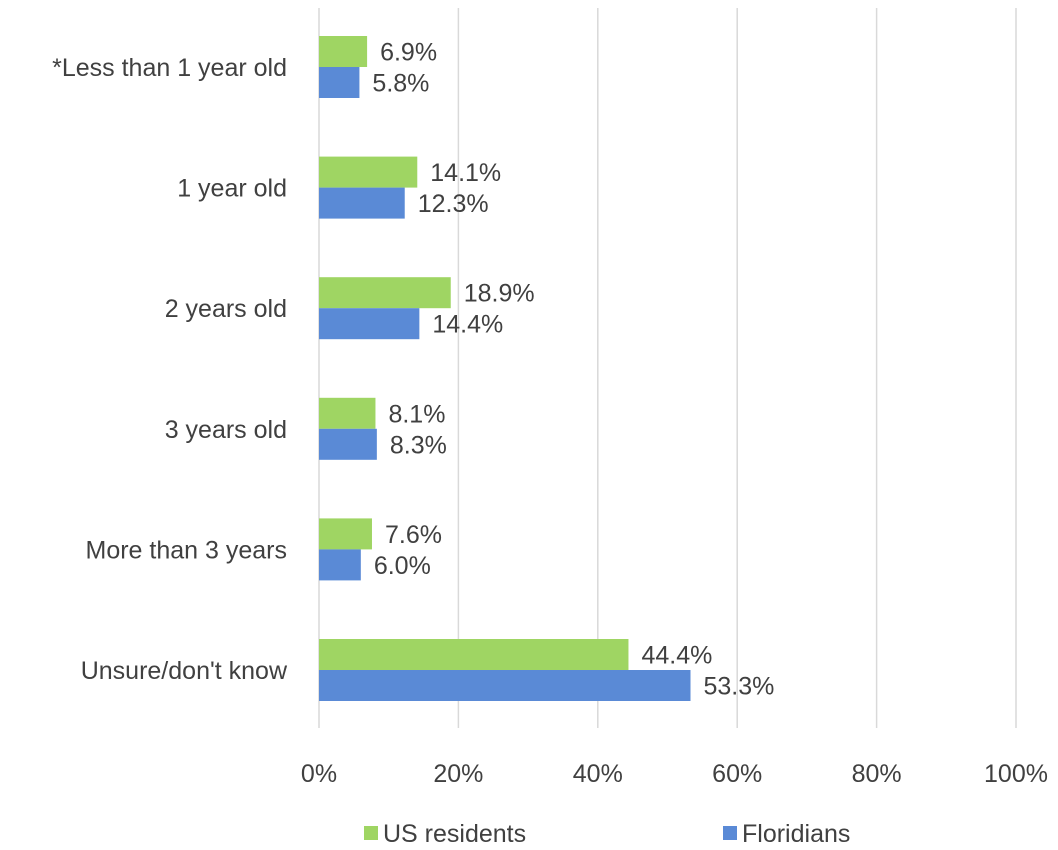 This screenshot has width=1058, height=850. What do you see at coordinates (232, 189) in the screenshot?
I see `category-label: 1 year old` at bounding box center [232, 189].